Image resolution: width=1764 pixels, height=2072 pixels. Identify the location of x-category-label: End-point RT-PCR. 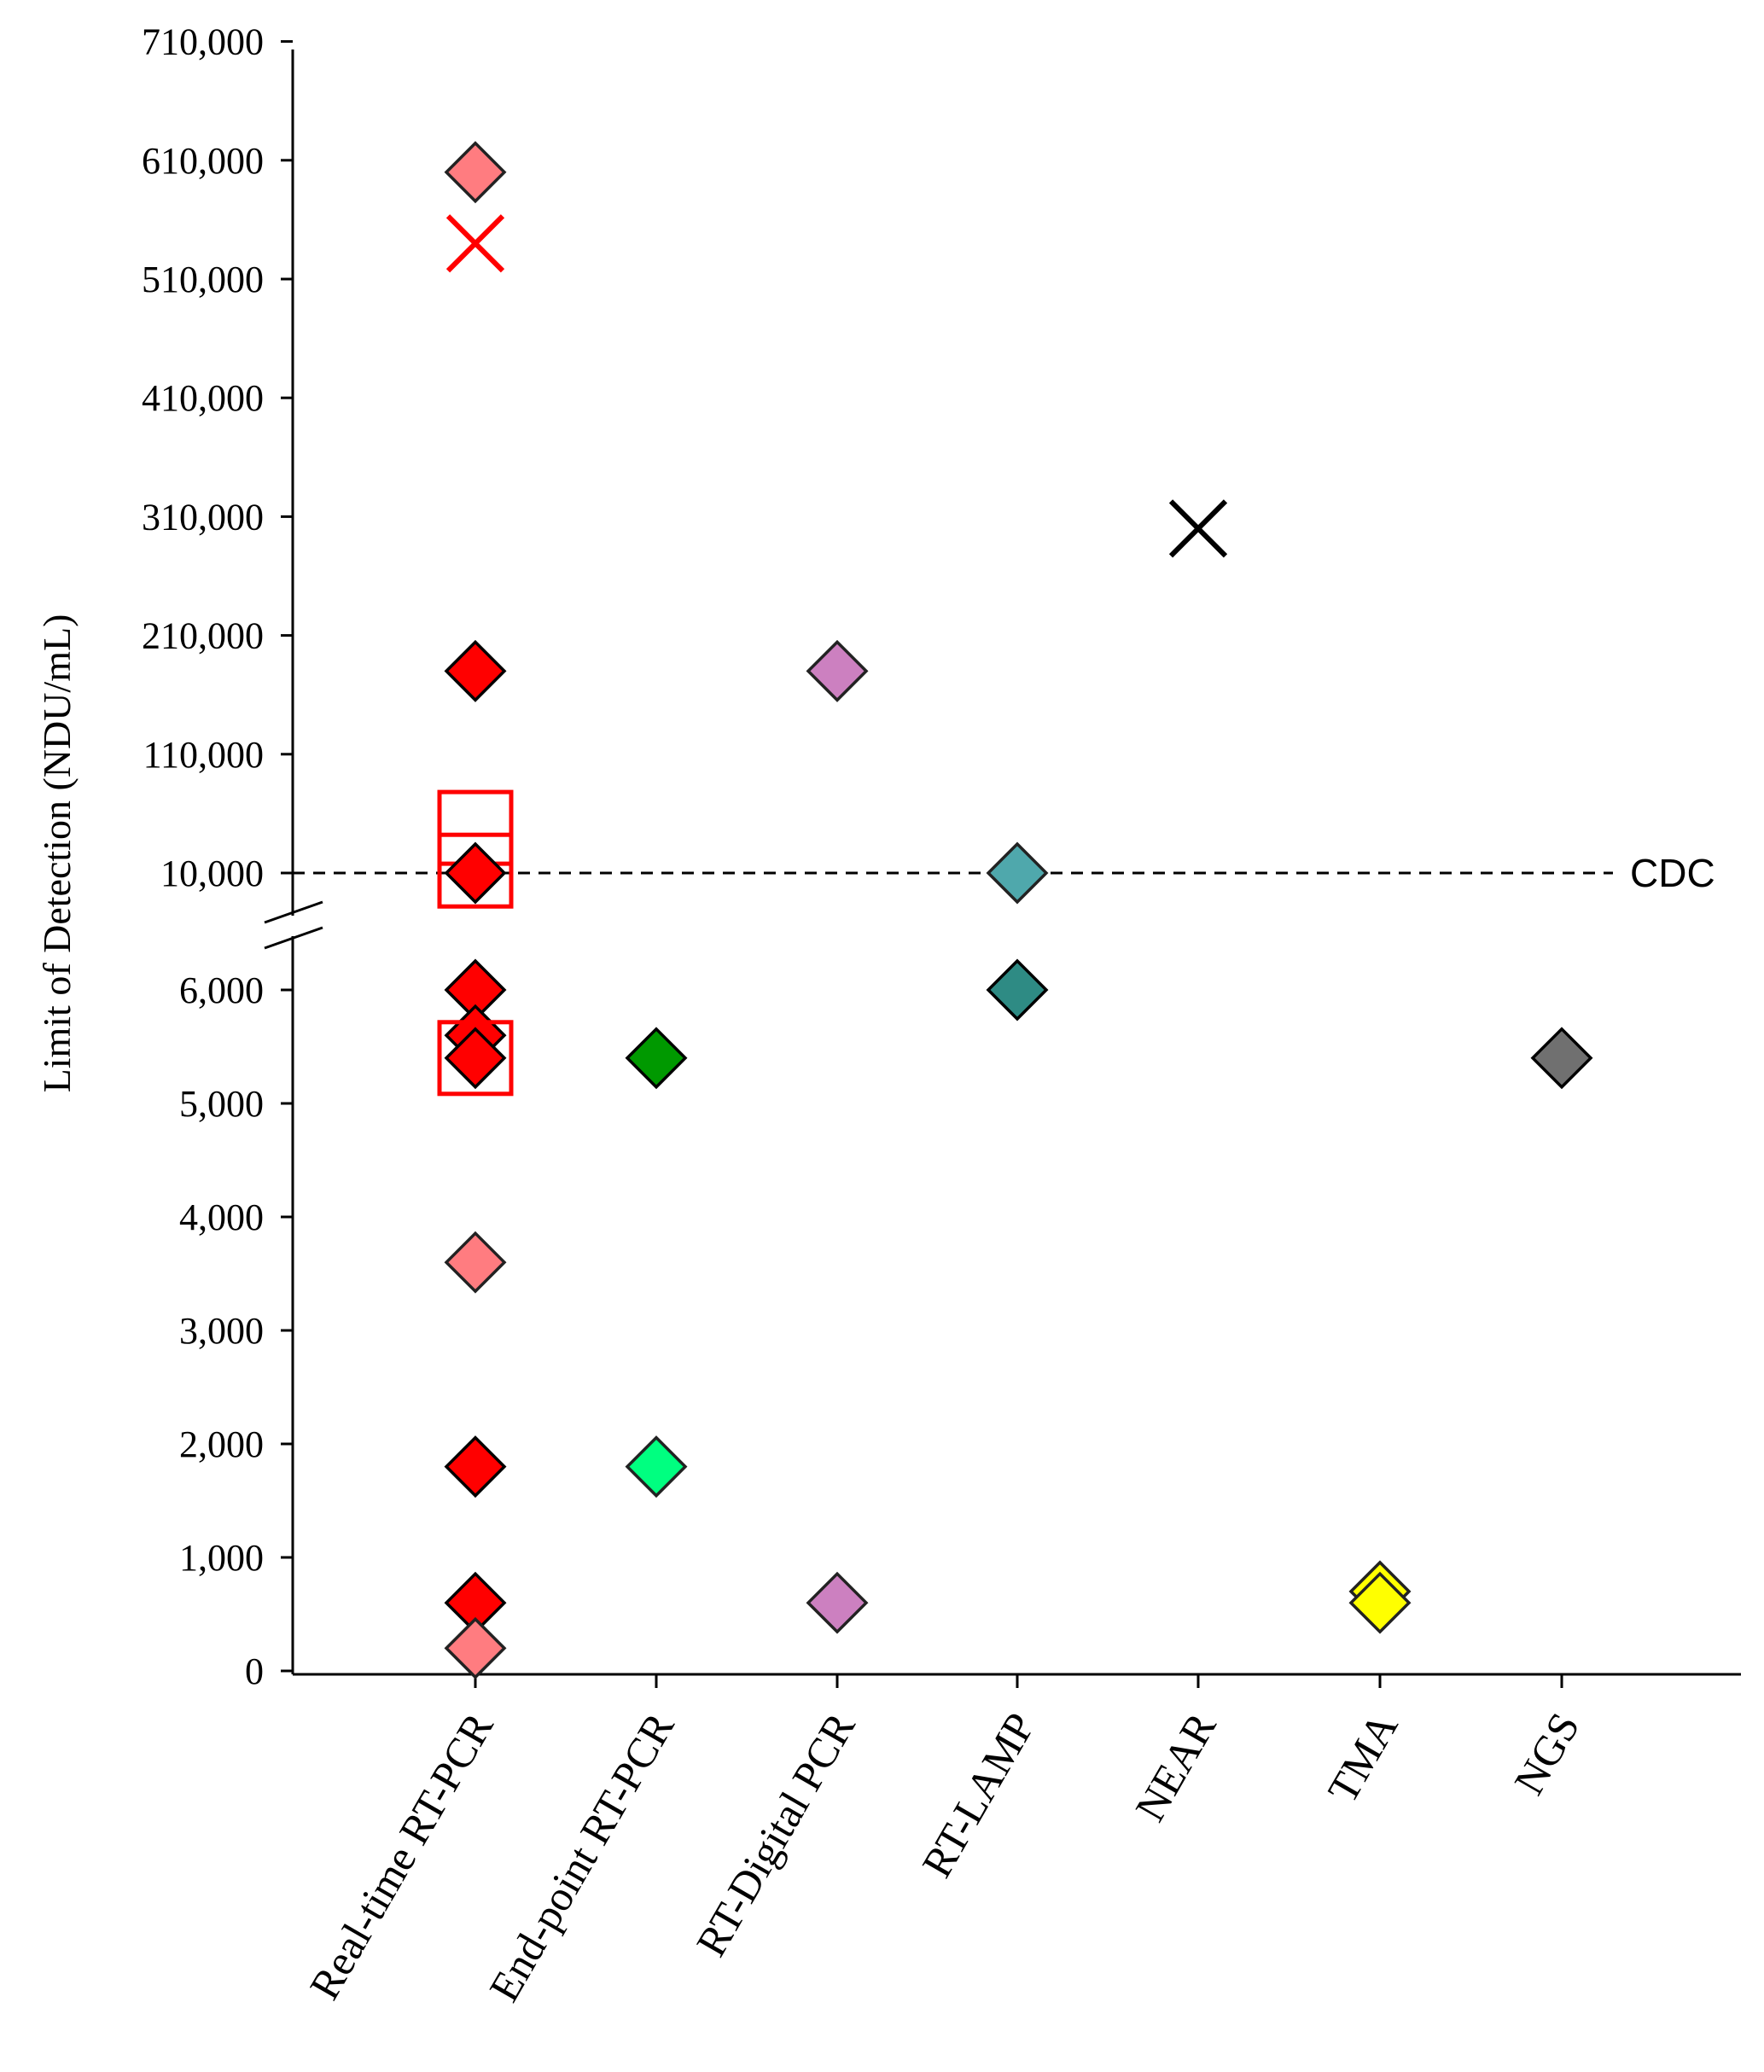
(582, 1857).